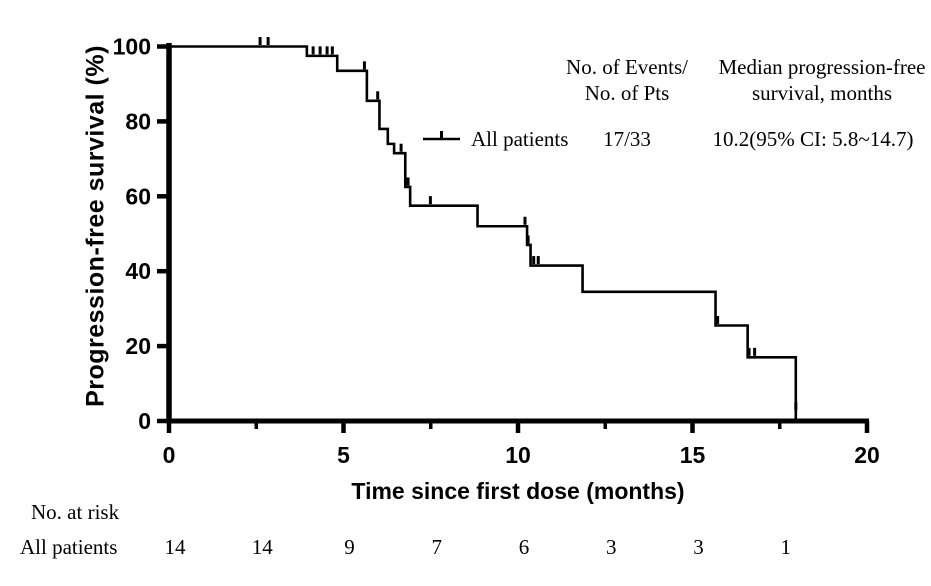 The image size is (931, 586). What do you see at coordinates (627, 67) in the screenshot?
I see `events-header-line1: No. of Events/` at bounding box center [627, 67].